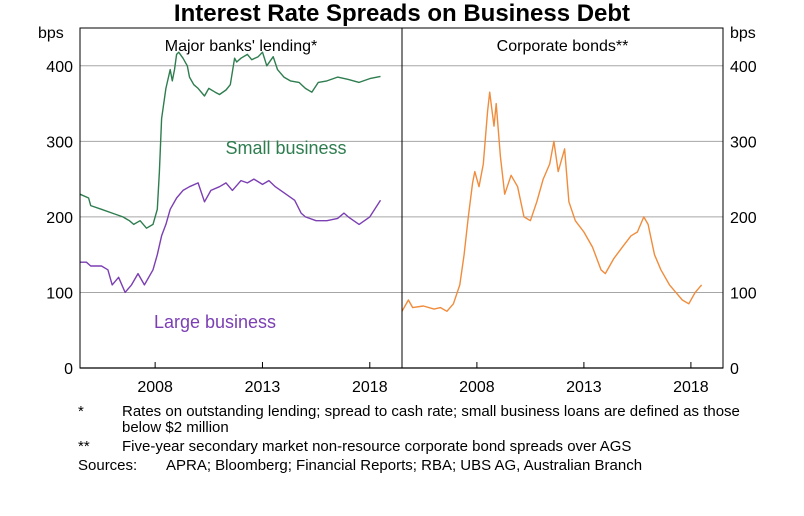  Describe the element at coordinates (263, 387) in the screenshot. I see `x-tick-label-p0-1: 2013` at that location.